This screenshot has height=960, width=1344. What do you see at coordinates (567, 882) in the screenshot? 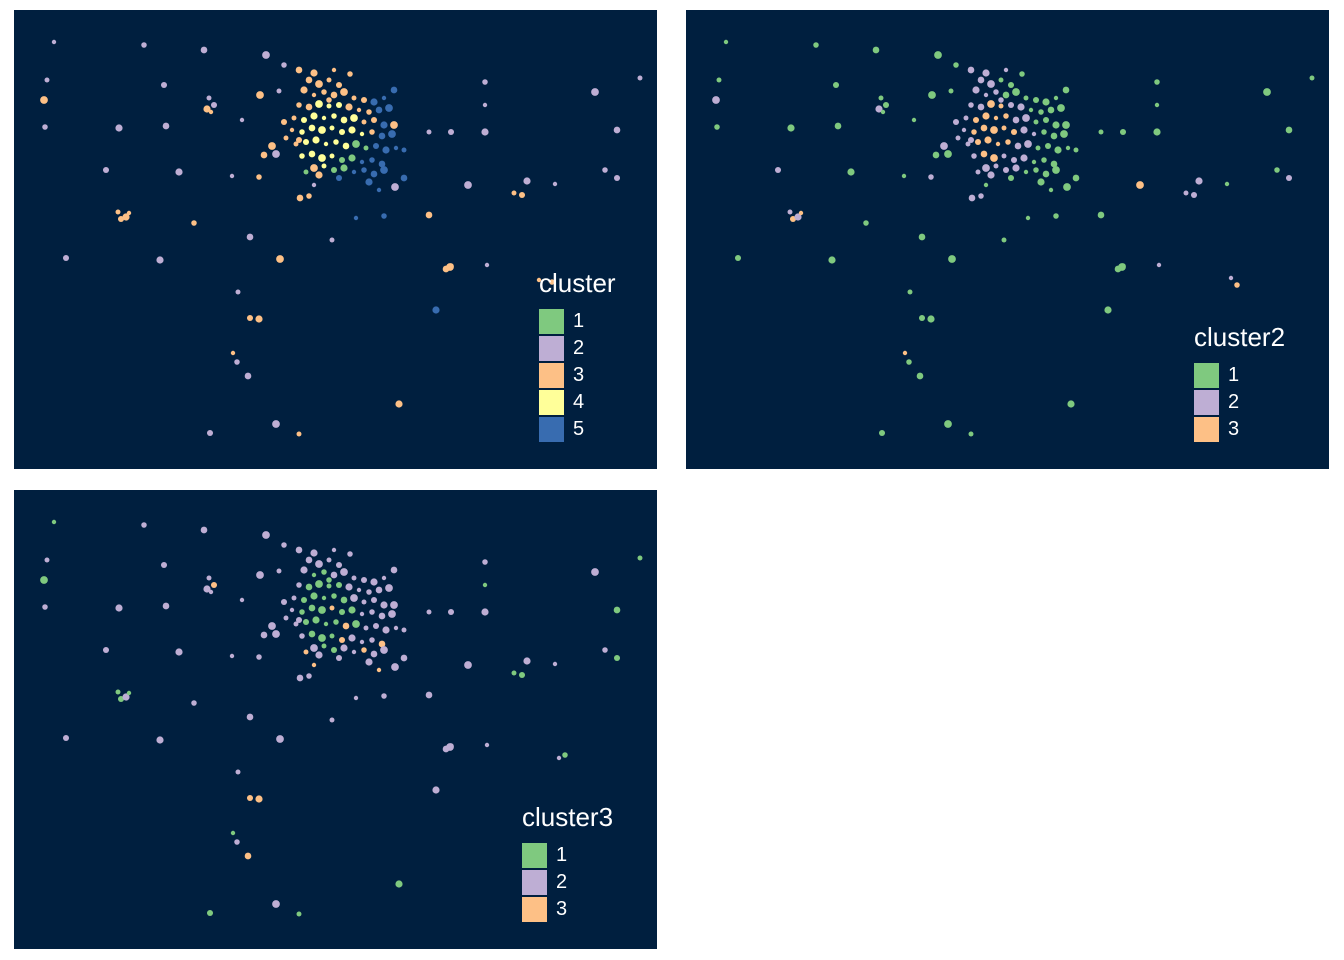
I see `legend-item-2: 2` at bounding box center [567, 882].